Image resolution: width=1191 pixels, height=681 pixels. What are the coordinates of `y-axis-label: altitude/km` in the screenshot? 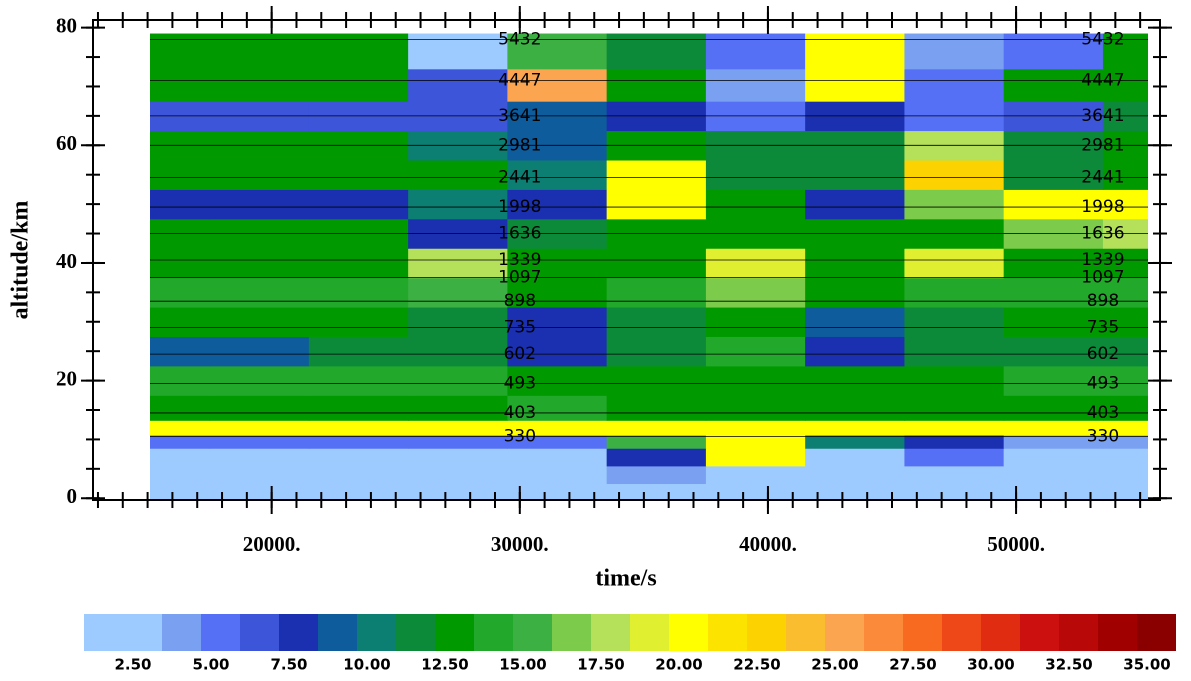 It's located at (21, 260).